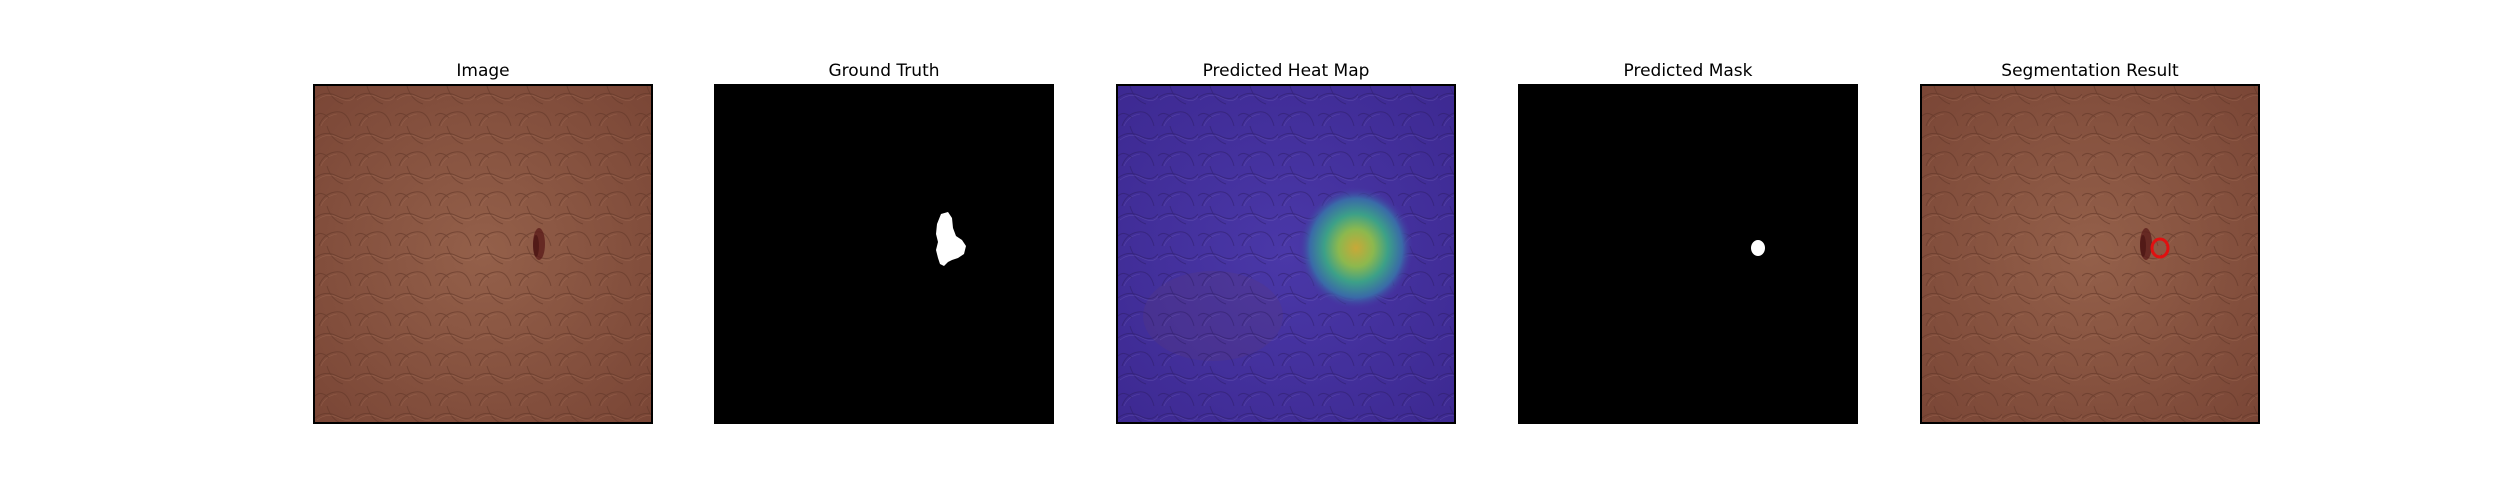 Image resolution: width=2500 pixels, height=500 pixels. I want to click on leather-image, so click(483, 254).